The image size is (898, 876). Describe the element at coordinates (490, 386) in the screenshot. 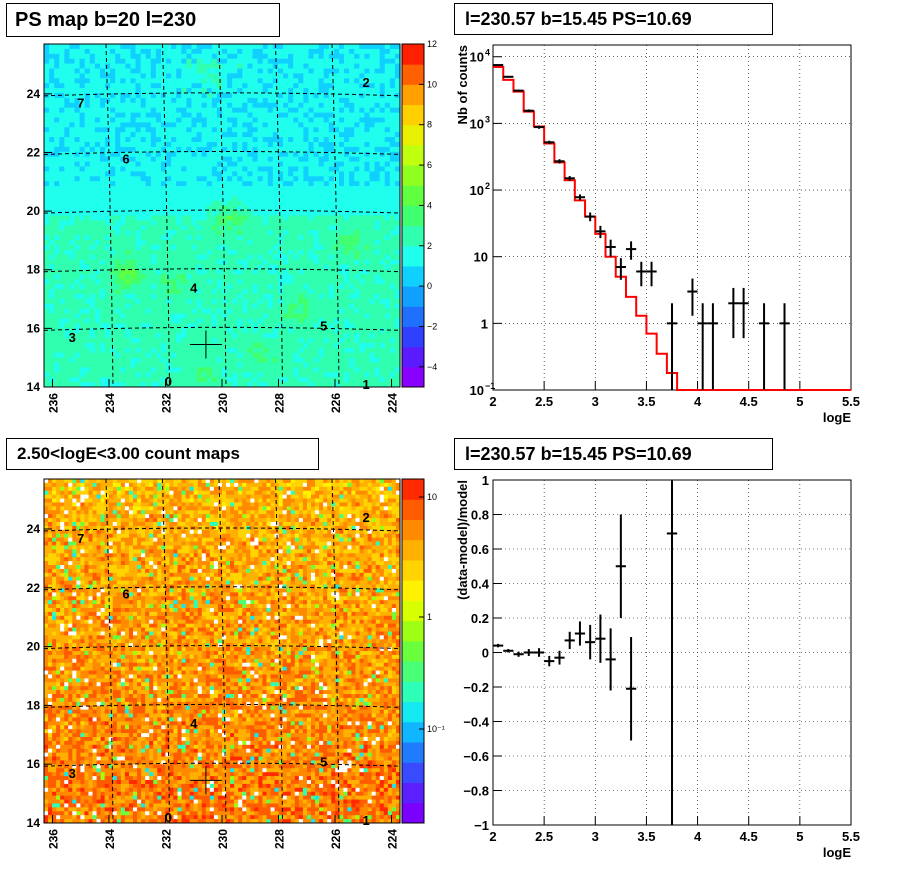

I see `y-tick-exponent: −1` at that location.